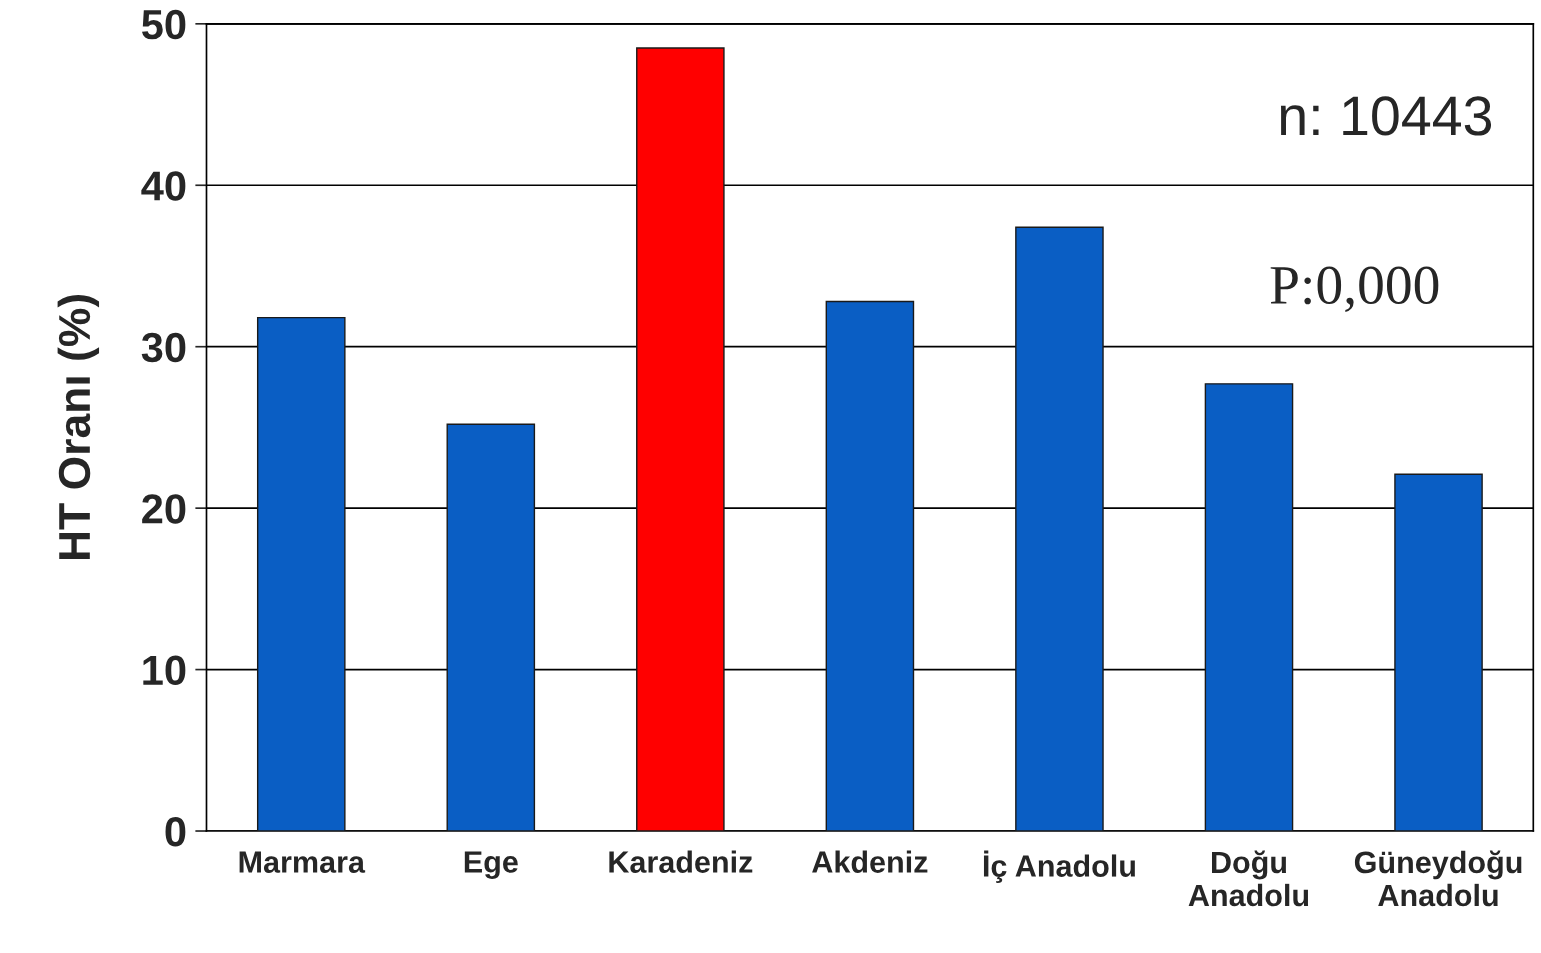 Image resolution: width=1541 pixels, height=953 pixels. What do you see at coordinates (1059, 866) in the screenshot?
I see `x-tick-label: İç Anadolu` at bounding box center [1059, 866].